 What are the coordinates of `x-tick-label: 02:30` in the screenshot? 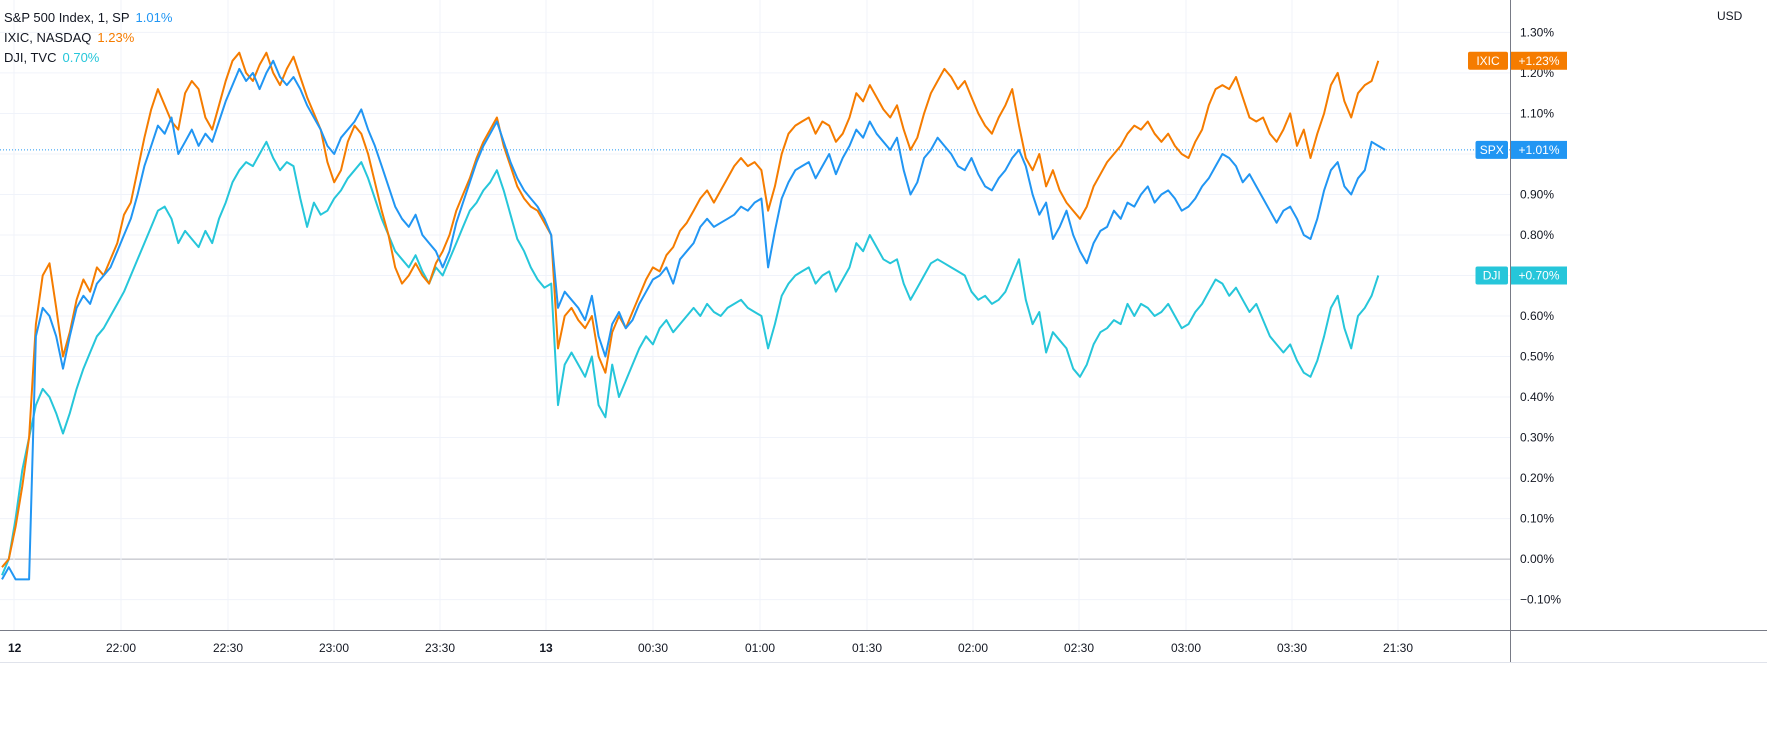 It's located at (1079, 648).